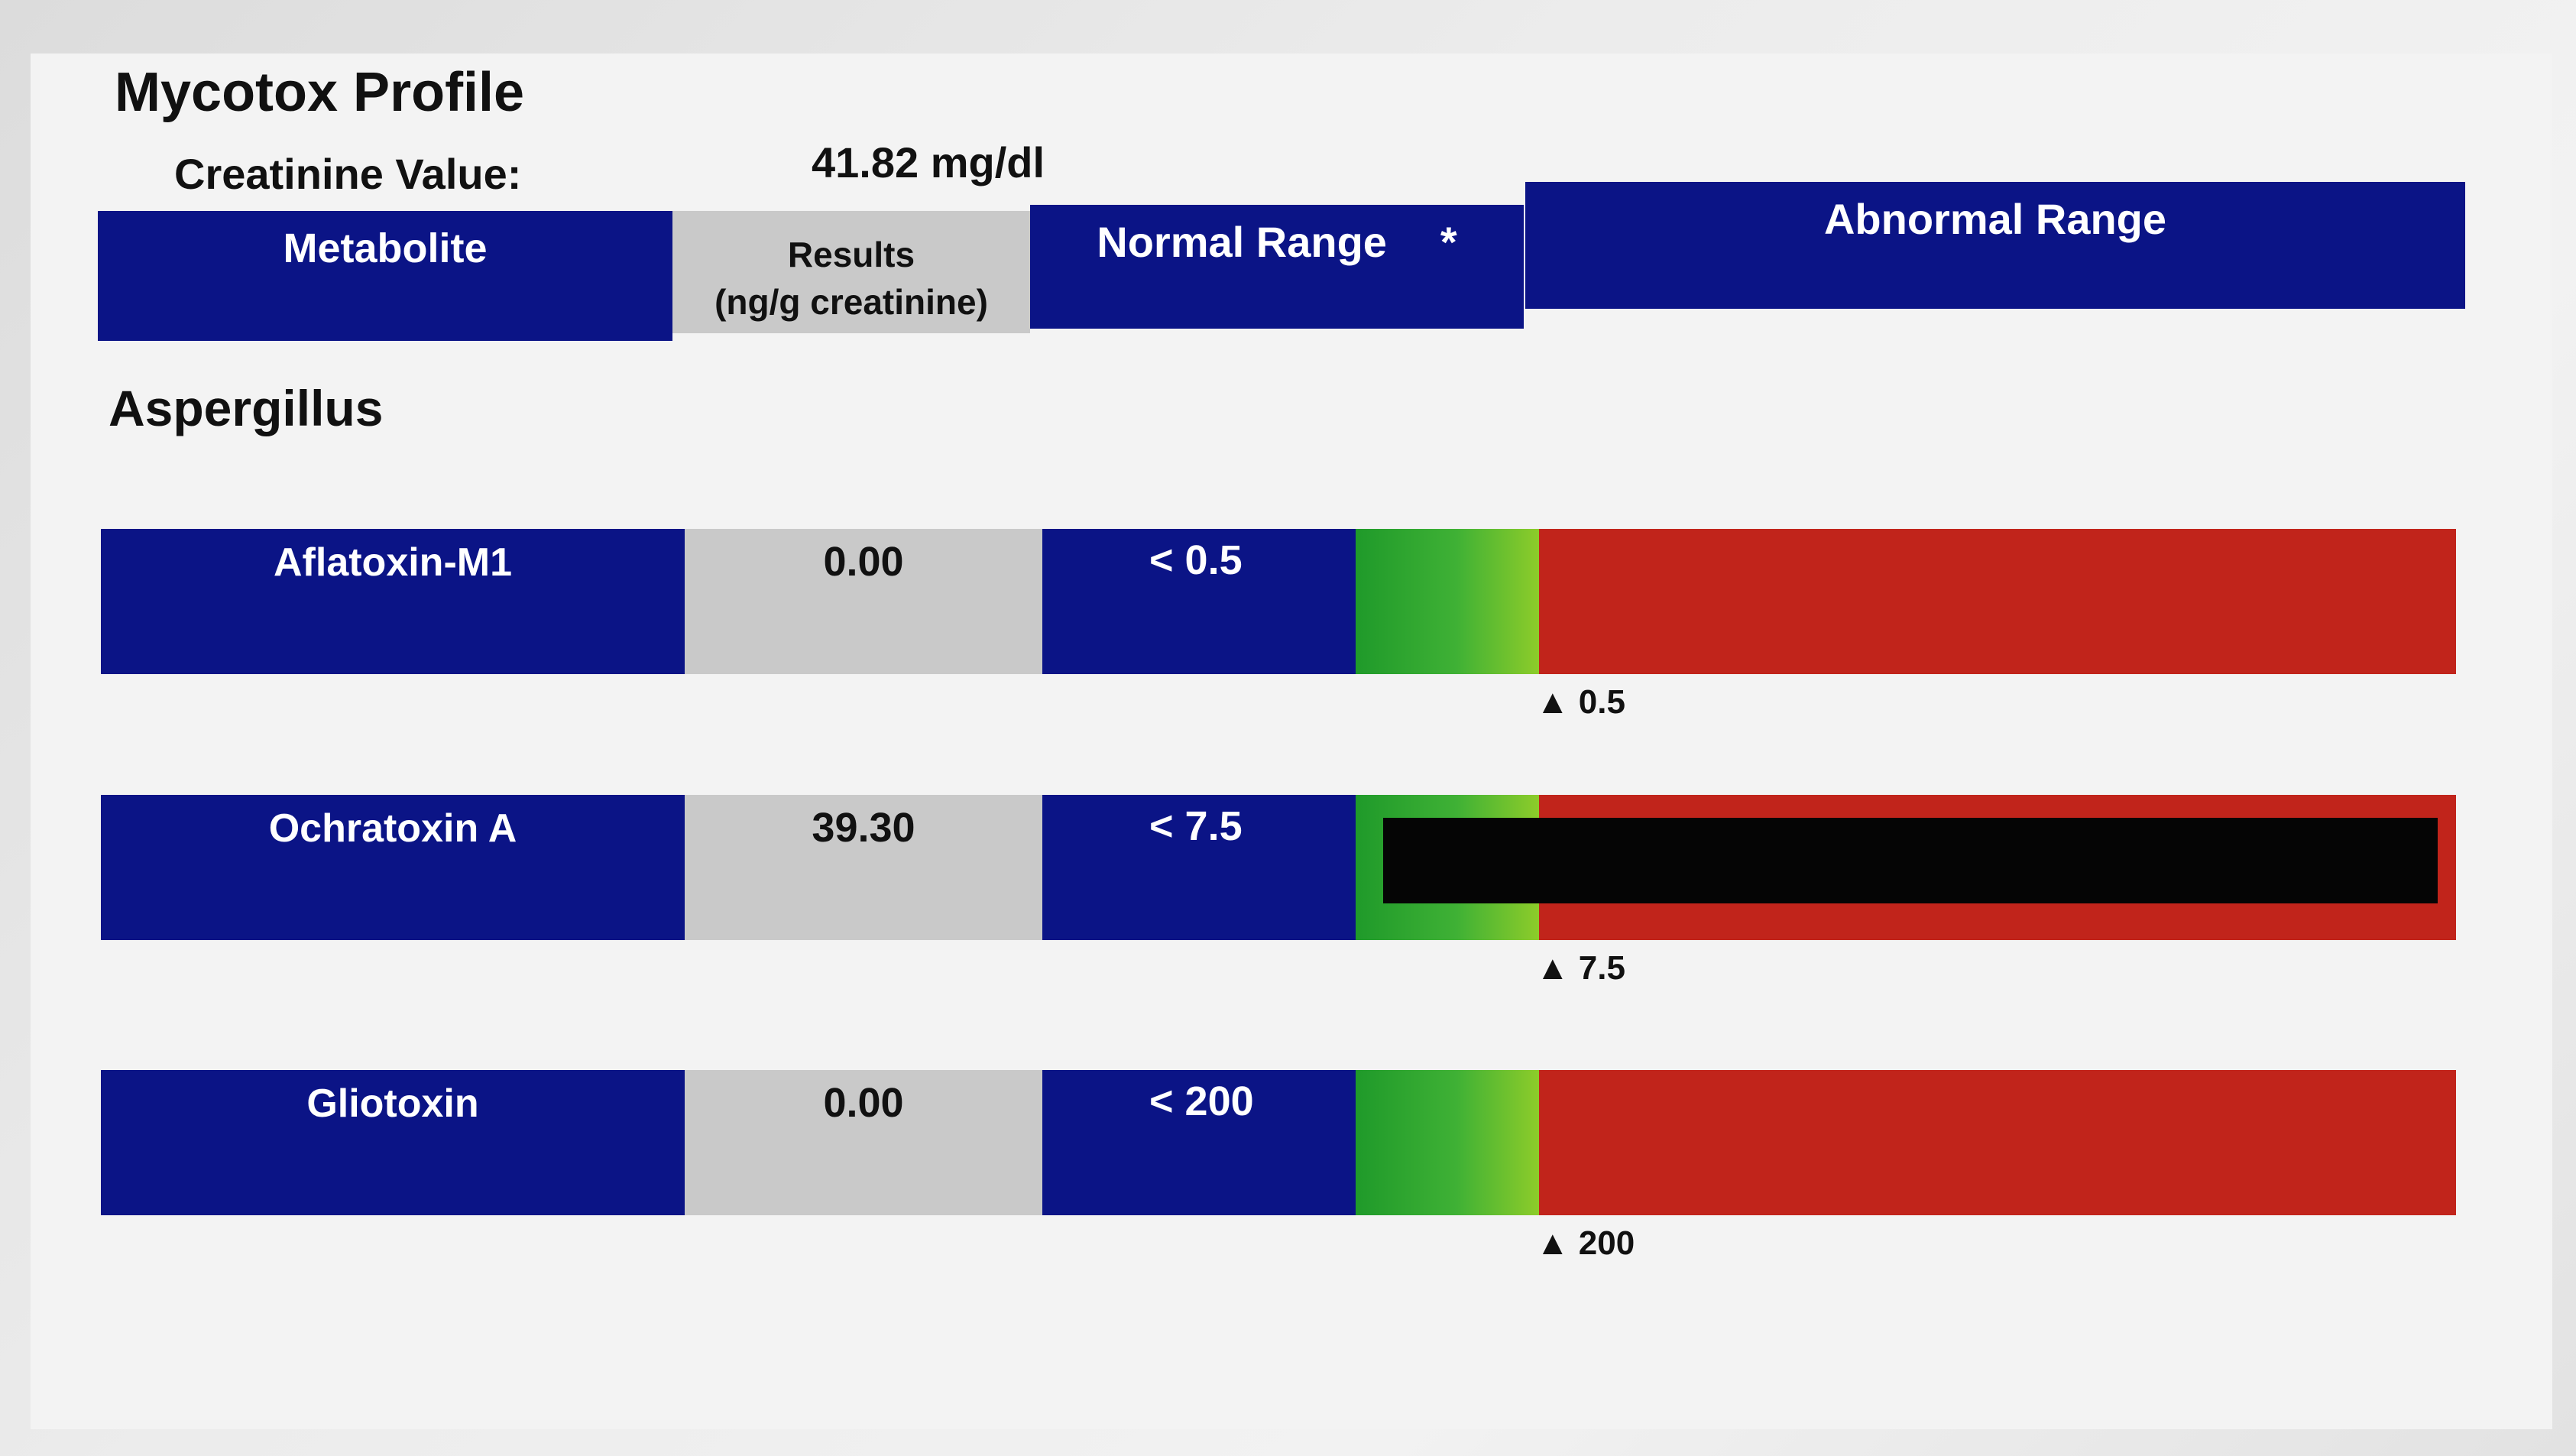 The image size is (2576, 1456). Describe the element at coordinates (1995, 219) in the screenshot. I see `header-abnormal-range-label: Abnormal Range` at that location.